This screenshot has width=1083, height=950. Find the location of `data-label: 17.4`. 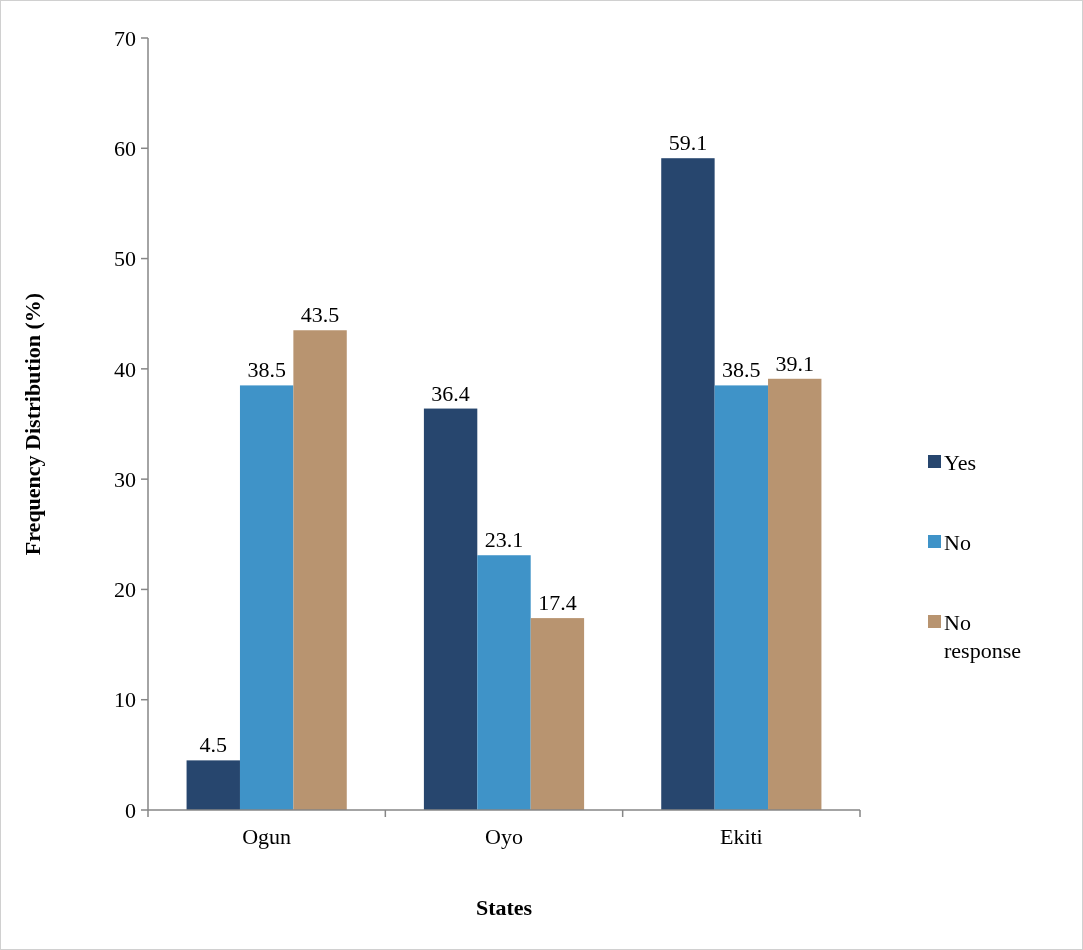

data-label: 17.4 is located at coordinates (557, 603).